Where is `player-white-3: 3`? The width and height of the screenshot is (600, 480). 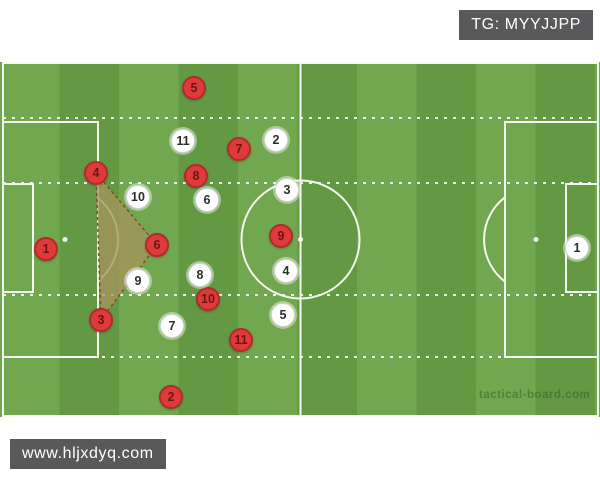
player-white-3: 3 is located at coordinates (287, 190).